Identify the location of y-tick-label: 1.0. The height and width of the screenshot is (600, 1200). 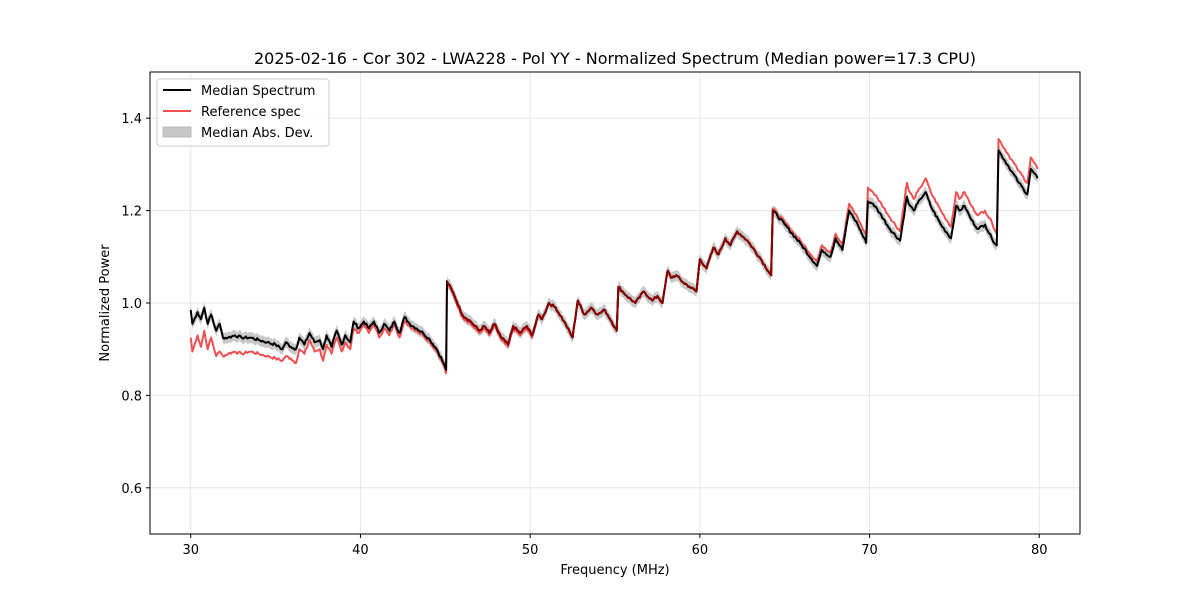
(131, 304).